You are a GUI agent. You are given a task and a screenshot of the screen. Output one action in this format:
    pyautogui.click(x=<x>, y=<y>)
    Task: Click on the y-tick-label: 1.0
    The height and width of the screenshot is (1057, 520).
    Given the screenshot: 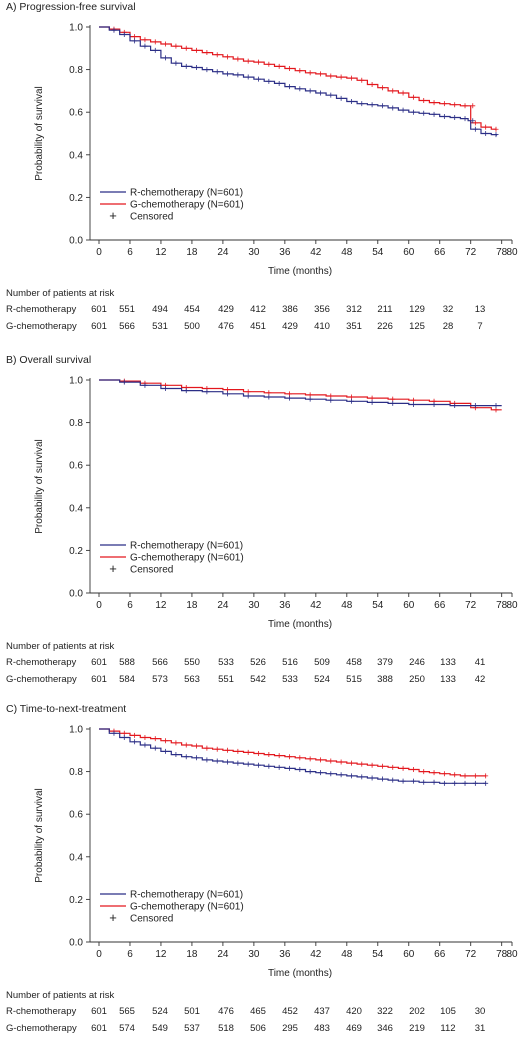 What is the action you would take?
    pyautogui.click(x=76, y=28)
    